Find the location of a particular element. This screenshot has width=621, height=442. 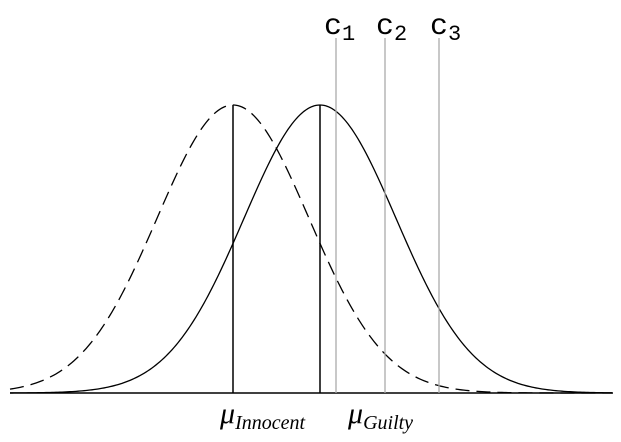

criterion-label: c1 is located at coordinates (339, 28).